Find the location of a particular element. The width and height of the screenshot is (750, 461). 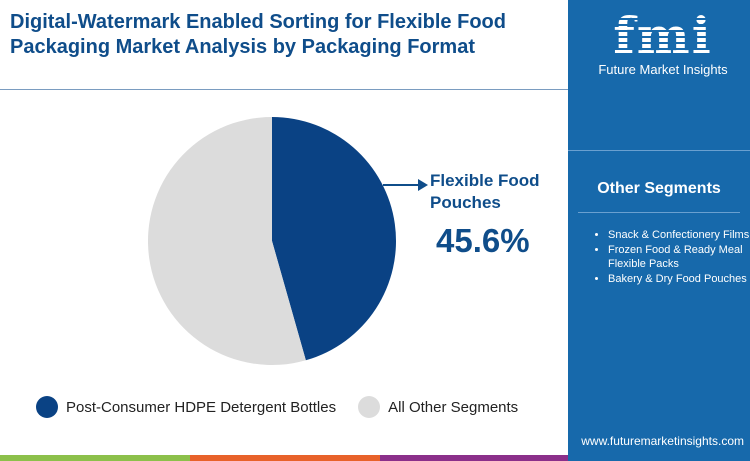

list-item: Snack & Confectionery Films is located at coordinates (679, 235).